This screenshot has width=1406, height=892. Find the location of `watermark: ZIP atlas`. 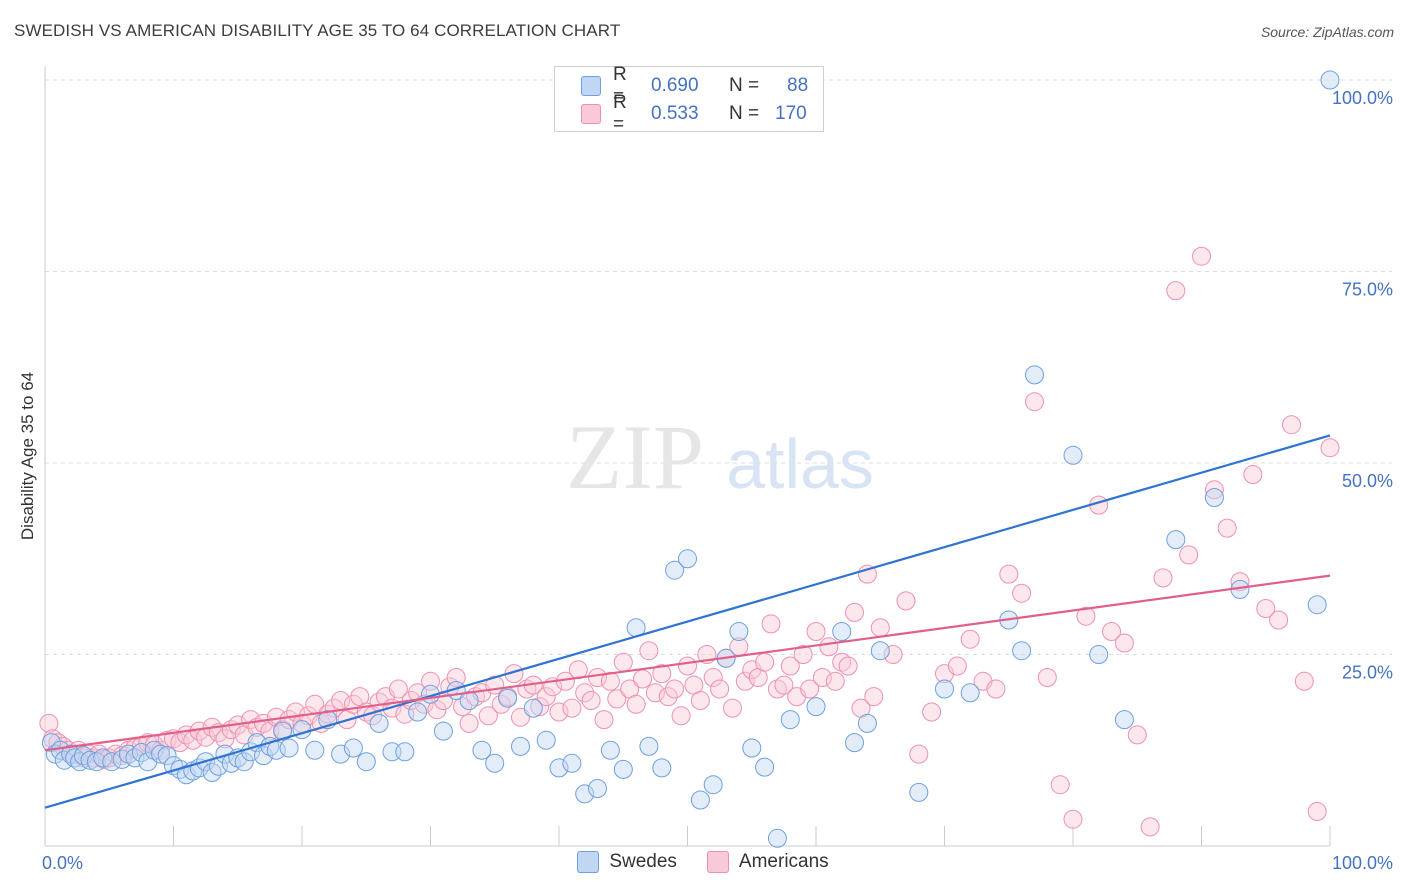

watermark: ZIP atlas is located at coordinates (720, 457).